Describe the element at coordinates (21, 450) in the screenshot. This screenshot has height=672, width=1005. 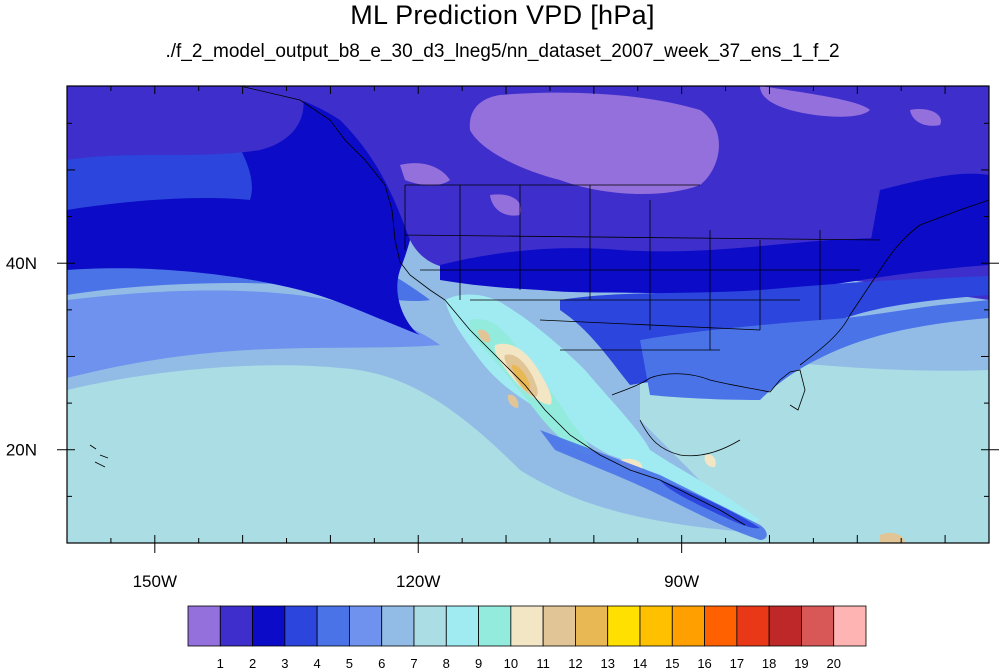
I see `lat-tick-label: 20N` at that location.